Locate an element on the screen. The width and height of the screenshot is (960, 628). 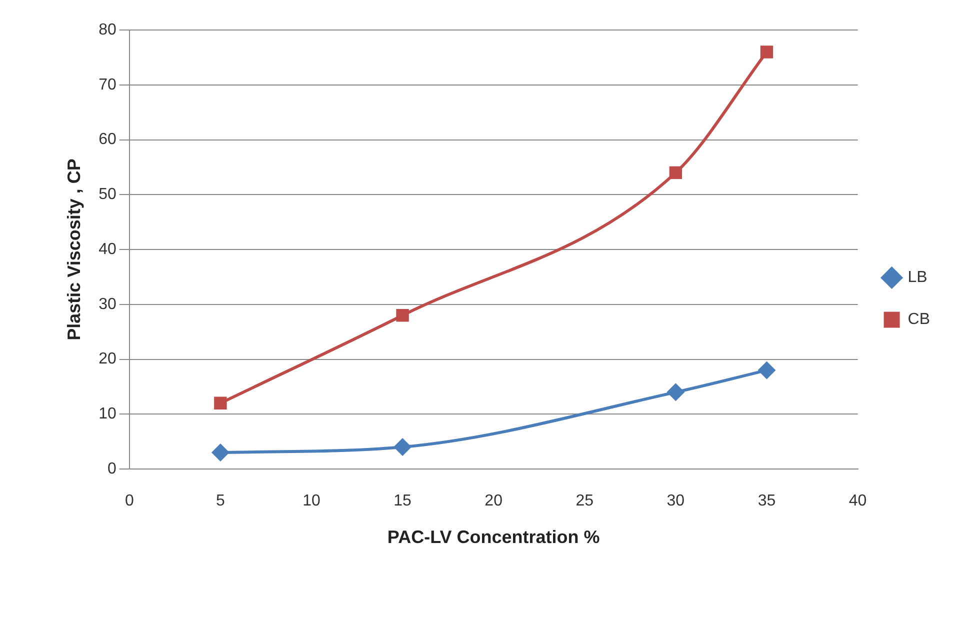
x-tick-label: 30 is located at coordinates (675, 501).